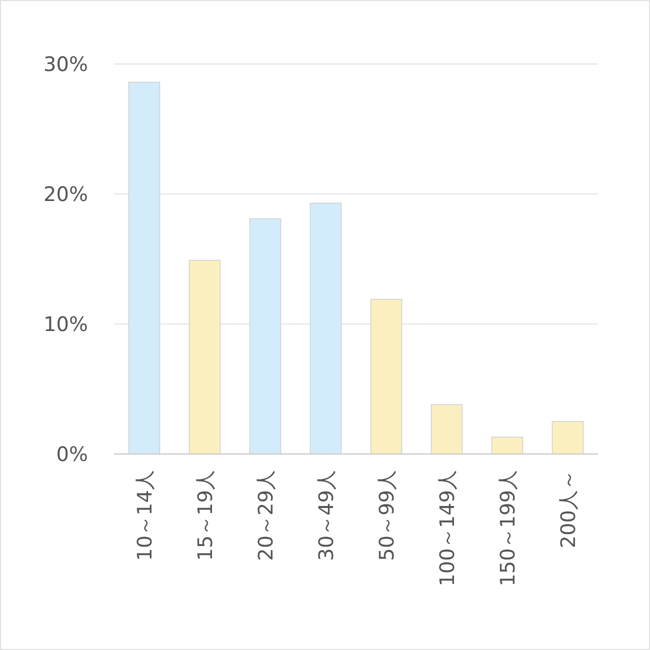  What do you see at coordinates (446, 528) in the screenshot?
I see `x-tick-label: 100～149人` at bounding box center [446, 528].